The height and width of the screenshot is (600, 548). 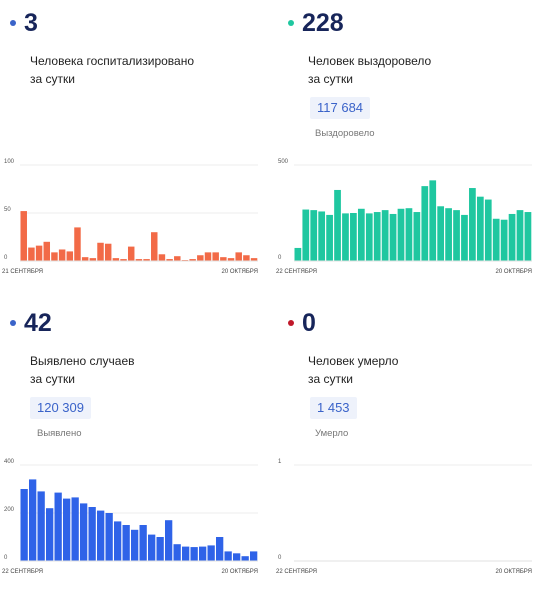 I want to click on deaths-header: 0, so click(x=302, y=323).